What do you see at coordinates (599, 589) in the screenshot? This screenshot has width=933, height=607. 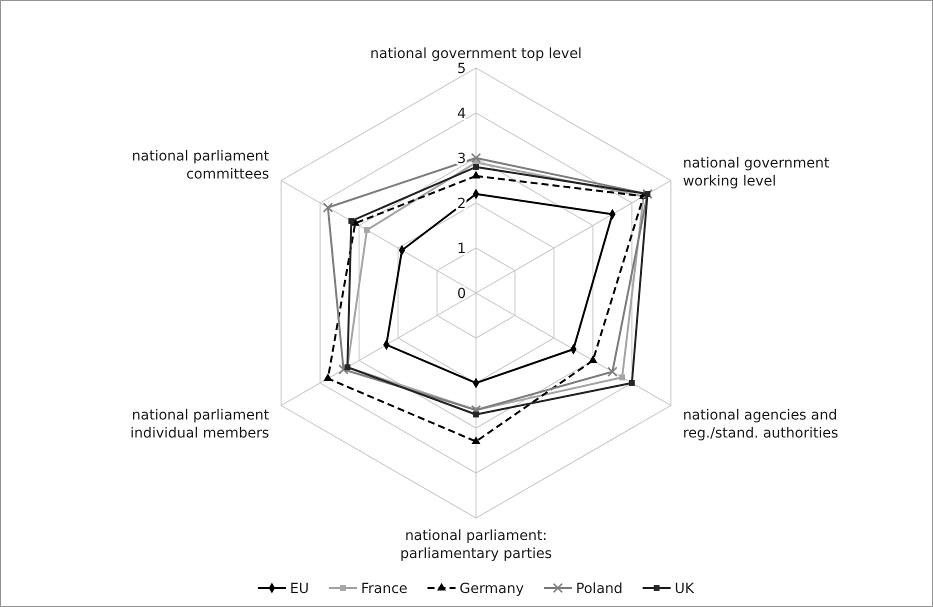 I see `legend-label: Poland` at bounding box center [599, 589].